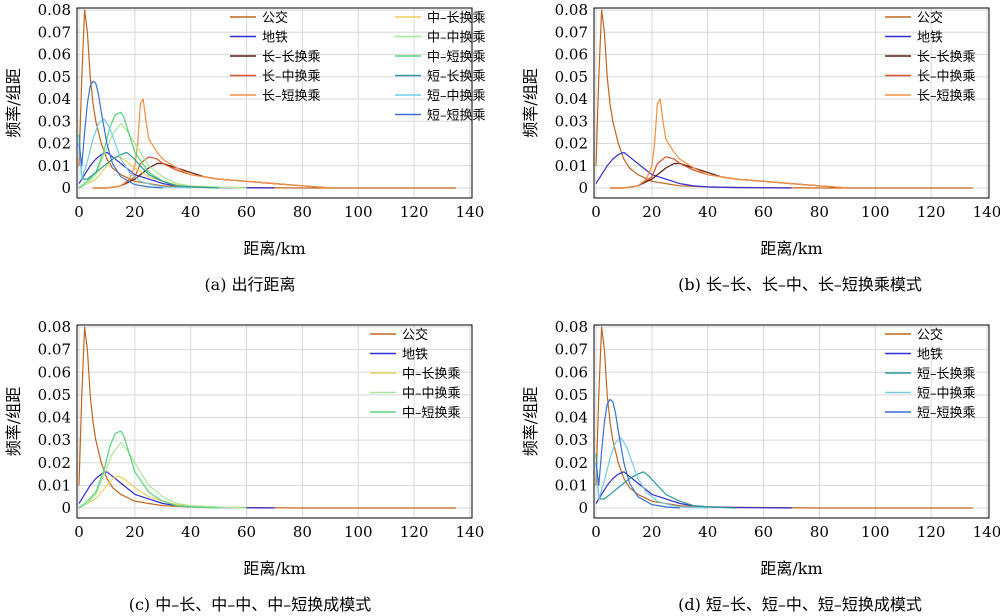 This screenshot has width=1000, height=616. What do you see at coordinates (54, 485) in the screenshot?
I see `y-tick-label: 0.01` at bounding box center [54, 485].